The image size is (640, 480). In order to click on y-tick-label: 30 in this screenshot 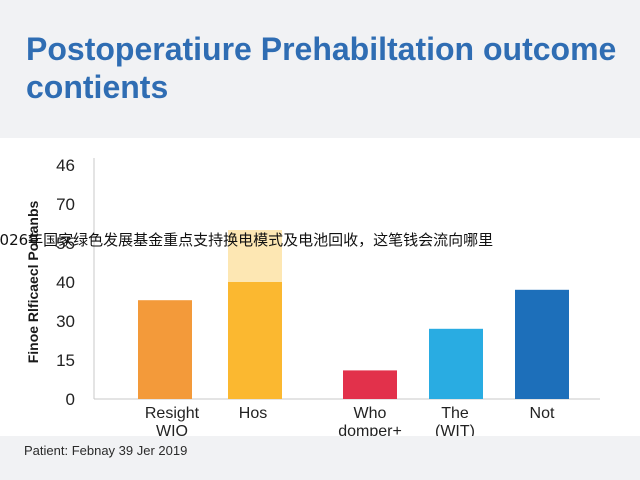, I will do `click(65, 321)`.